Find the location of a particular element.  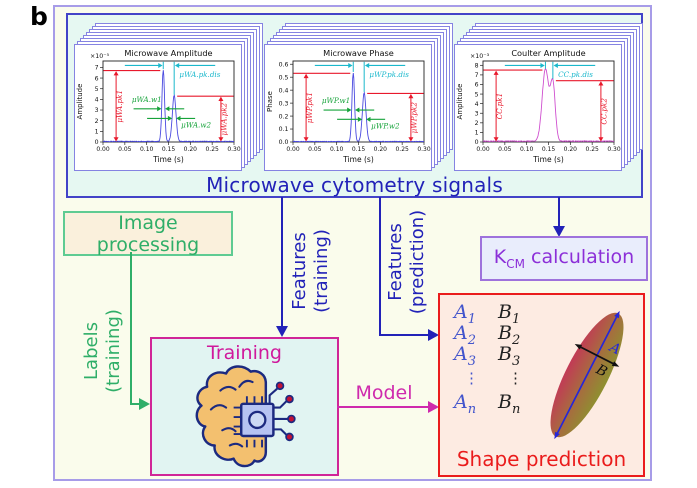

svg-text: Coulter Amplitude is located at coordinates (548, 53).